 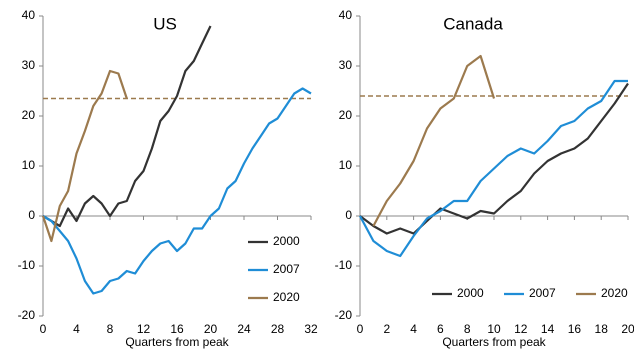 I want to click on x-tick-label: 14, so click(x=548, y=329).